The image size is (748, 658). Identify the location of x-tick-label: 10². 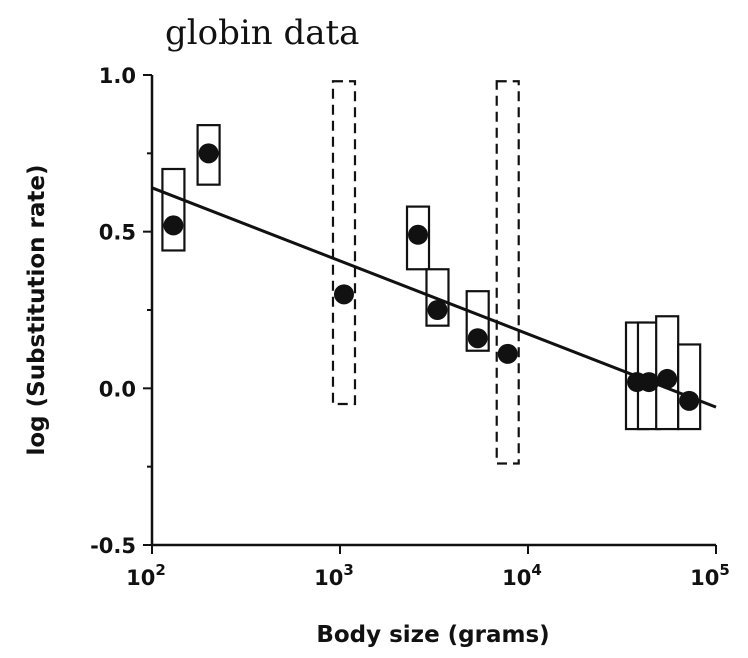
(146, 575).